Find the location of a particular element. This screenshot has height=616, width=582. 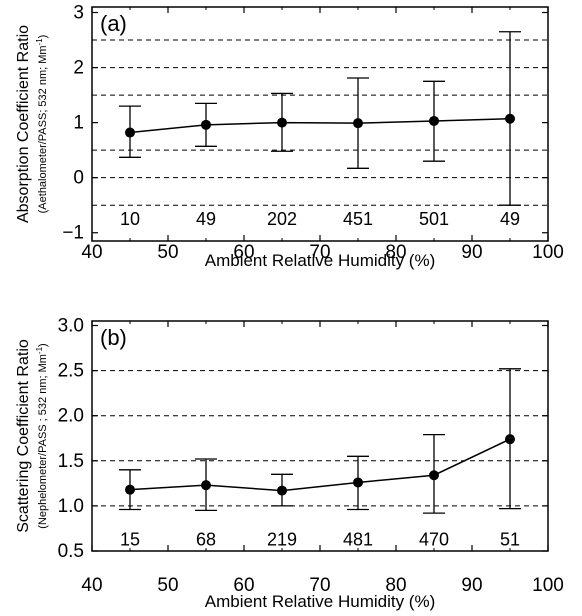

y-tick-label: 0.5 is located at coordinates (71, 551).